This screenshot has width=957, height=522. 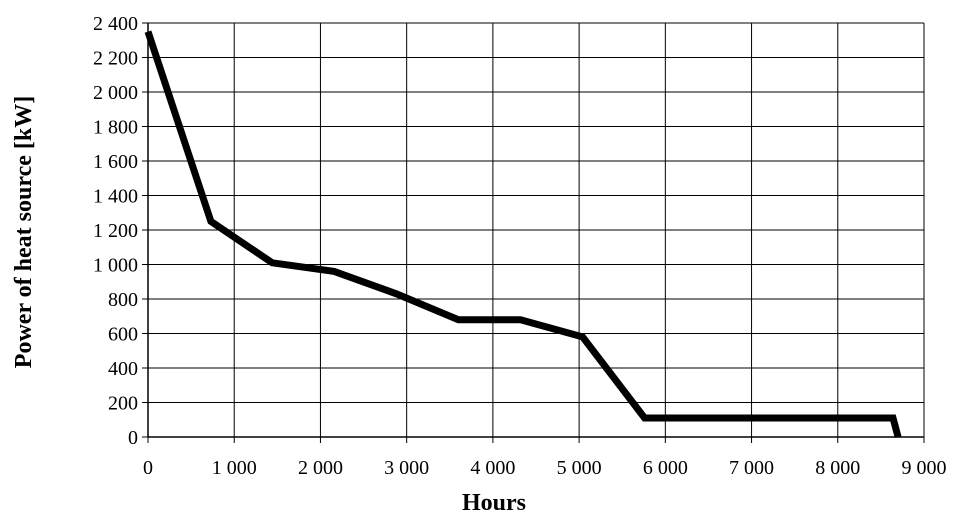 I want to click on x-tick-label: 6 000, so click(x=665, y=468).